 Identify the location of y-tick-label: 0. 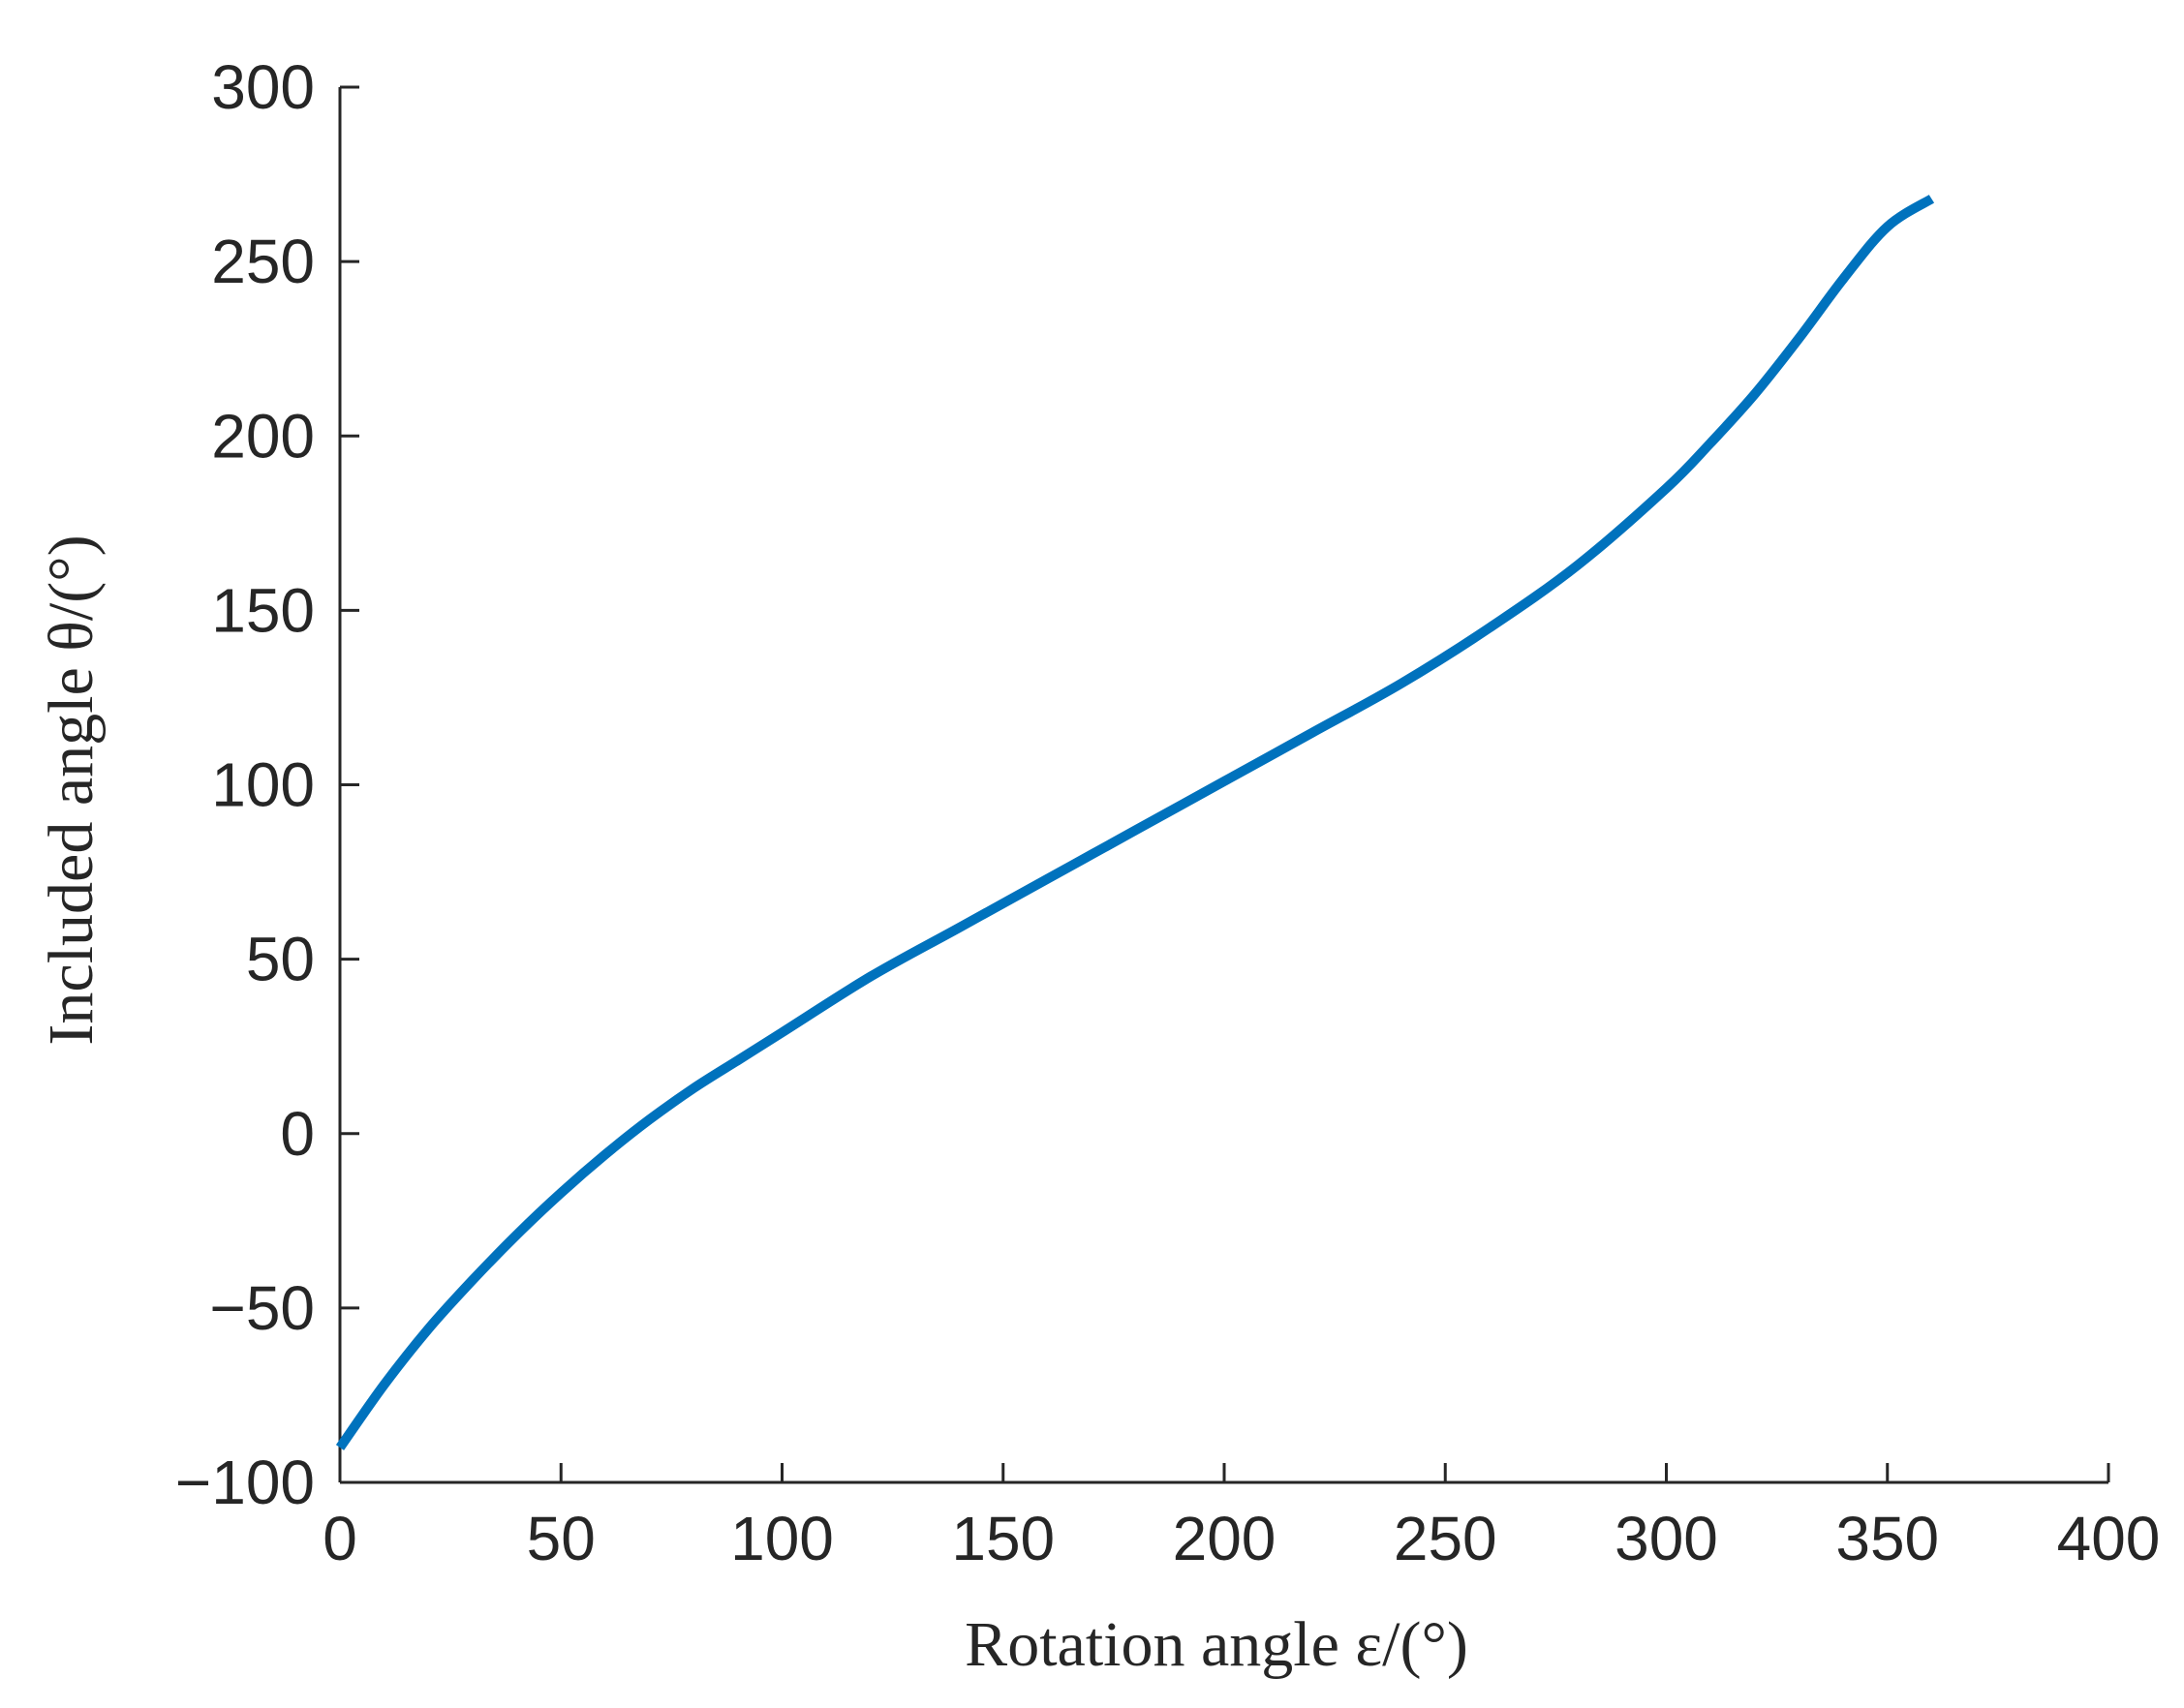
(297, 1134).